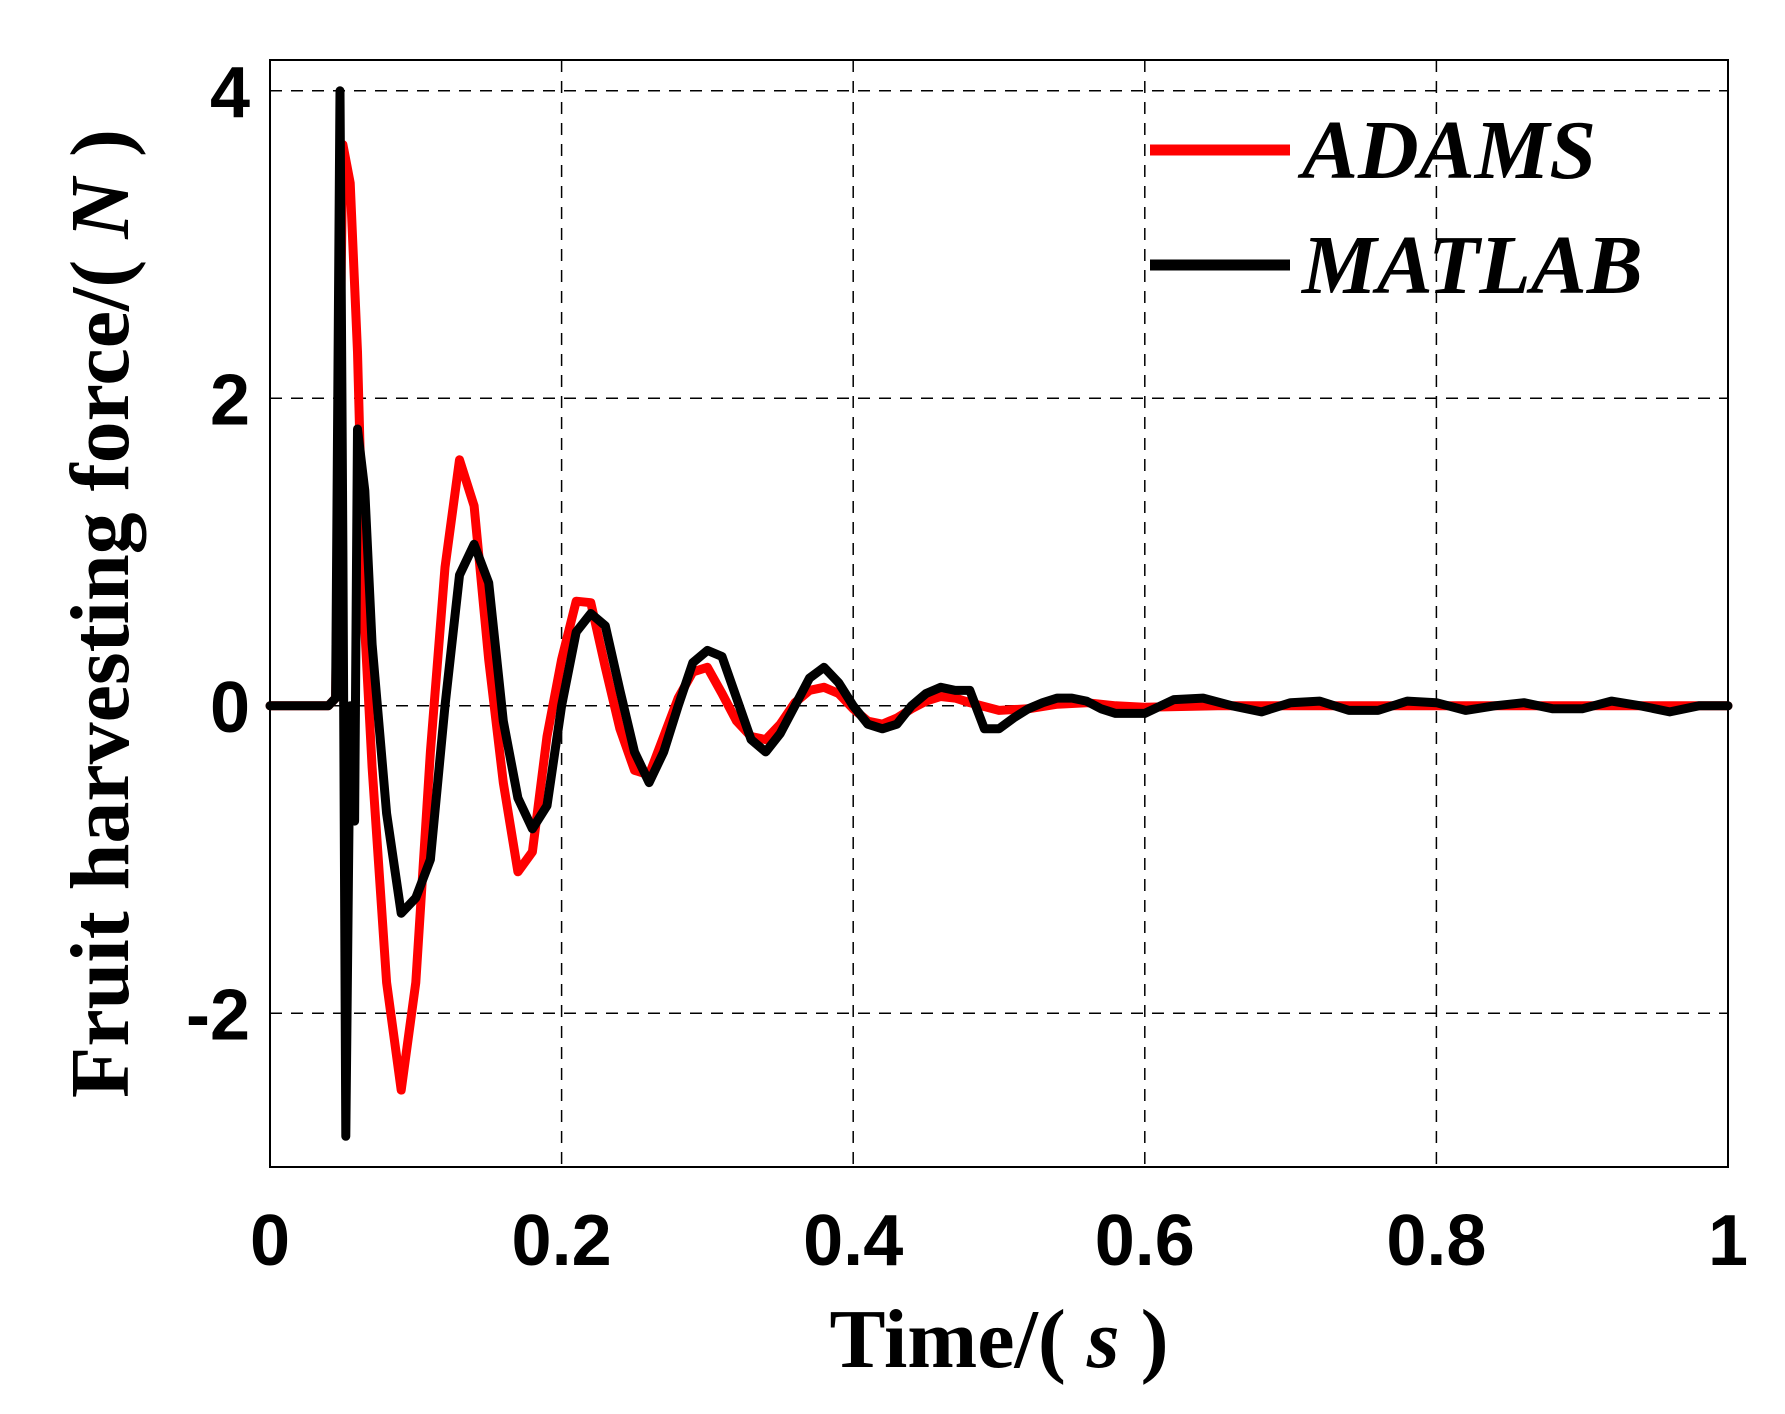  Describe the element at coordinates (998, 1339) in the screenshot. I see `x-axis-label: Time/( s )` at that location.